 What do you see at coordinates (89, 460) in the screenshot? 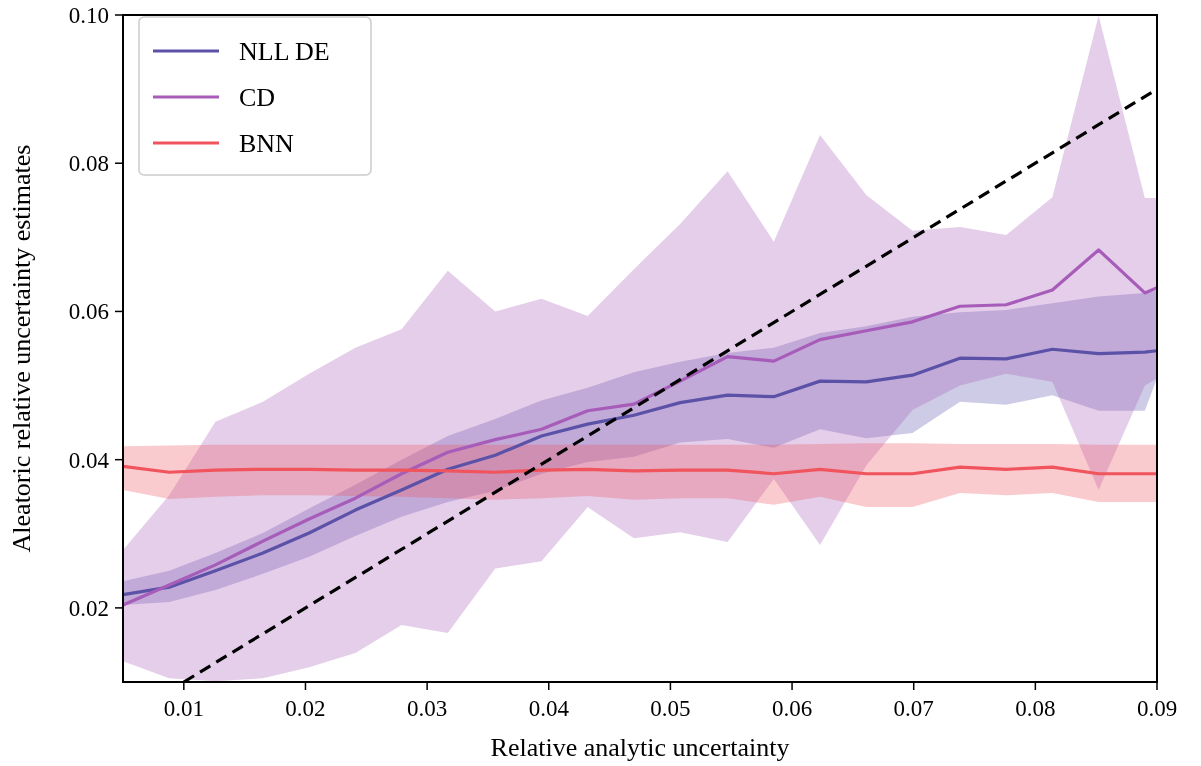
I see `y-tick-label: 0.04` at bounding box center [89, 460].